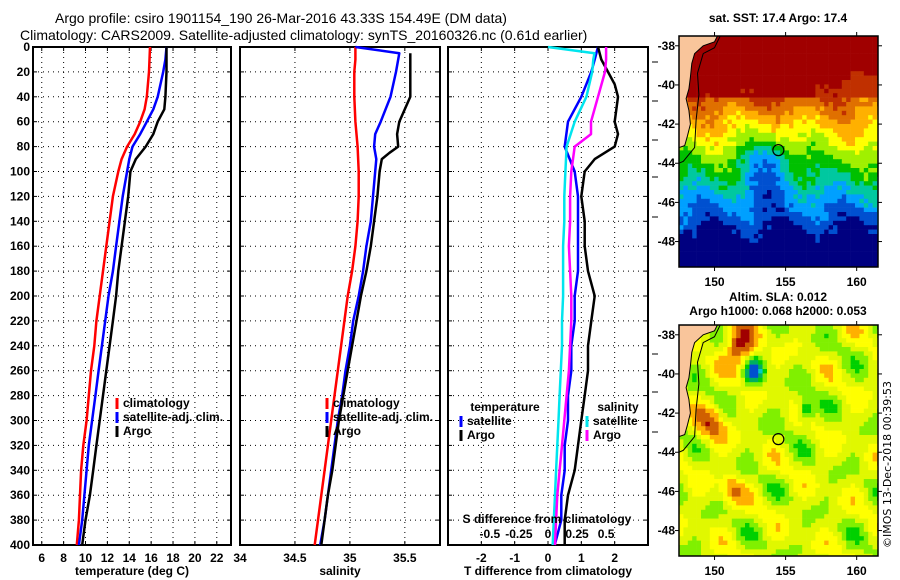  What do you see at coordinates (350, 558) in the screenshot?
I see `x-tick-label: 35` at bounding box center [350, 558].